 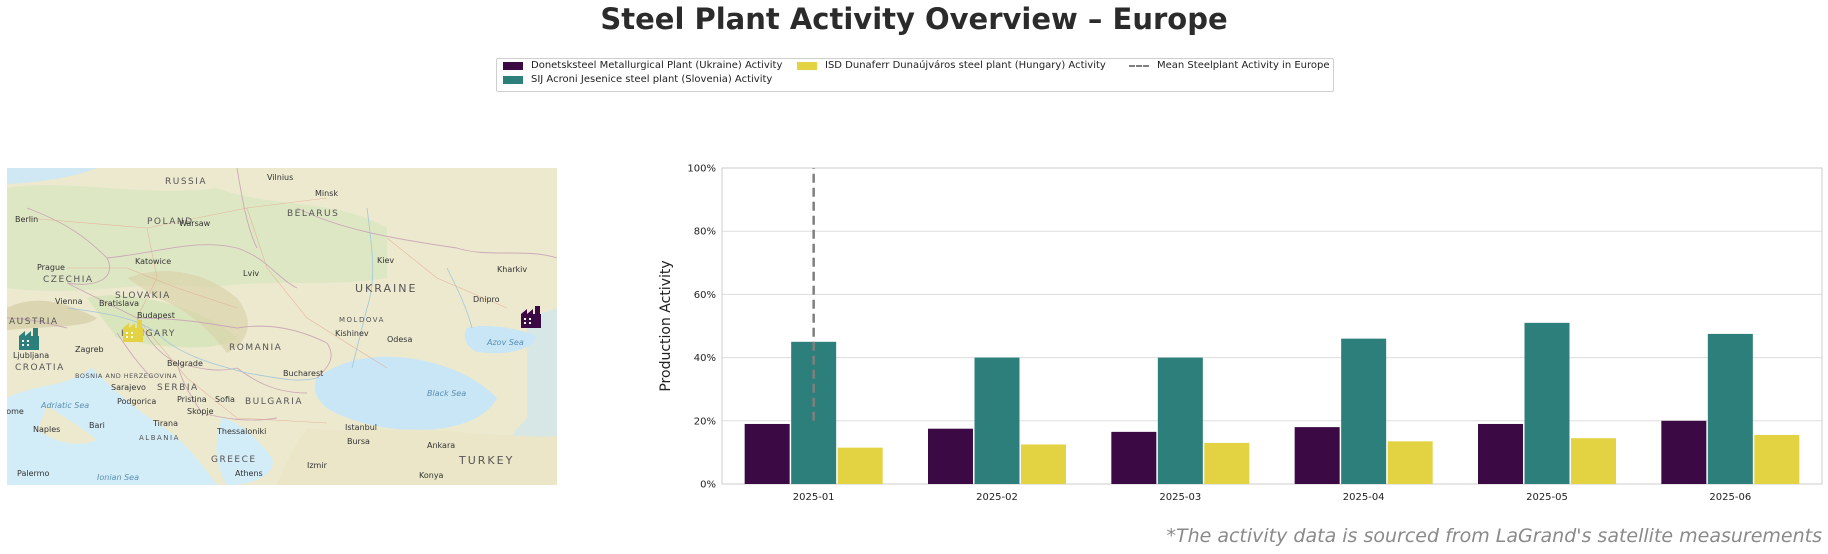 I want to click on map-label-sarajevo: Sarajevo, so click(x=128, y=387).